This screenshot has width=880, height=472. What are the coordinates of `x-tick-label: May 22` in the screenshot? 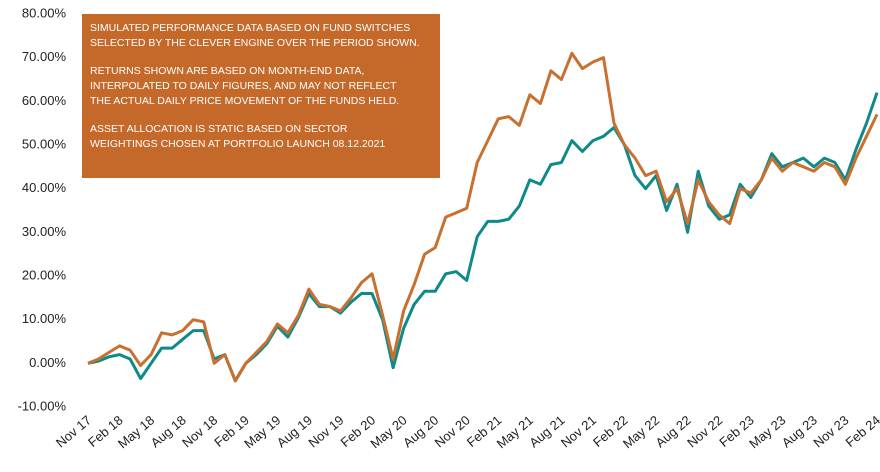 It's located at (641, 431).